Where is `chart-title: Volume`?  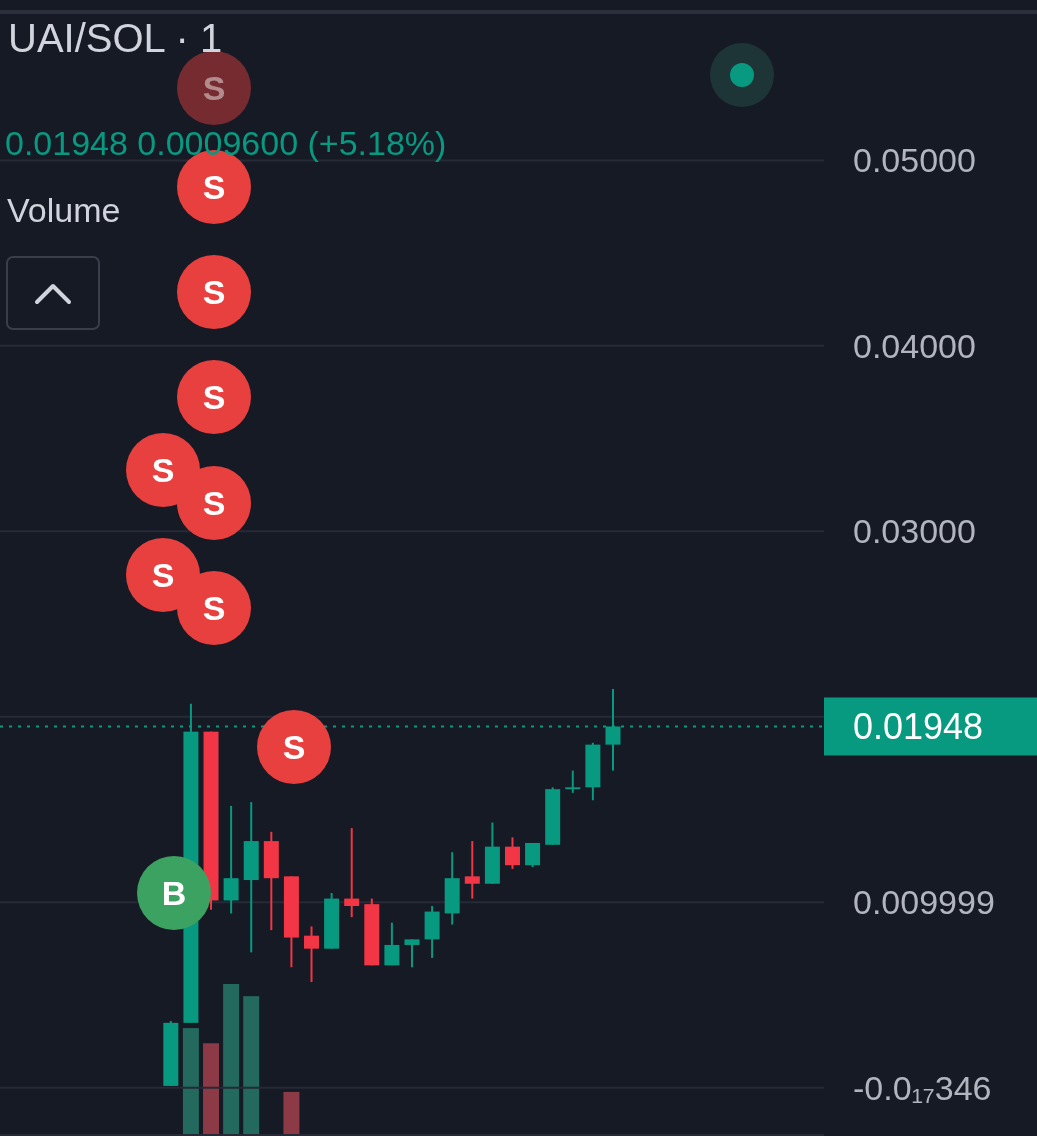
chart-title: Volume is located at coordinates (64, 210).